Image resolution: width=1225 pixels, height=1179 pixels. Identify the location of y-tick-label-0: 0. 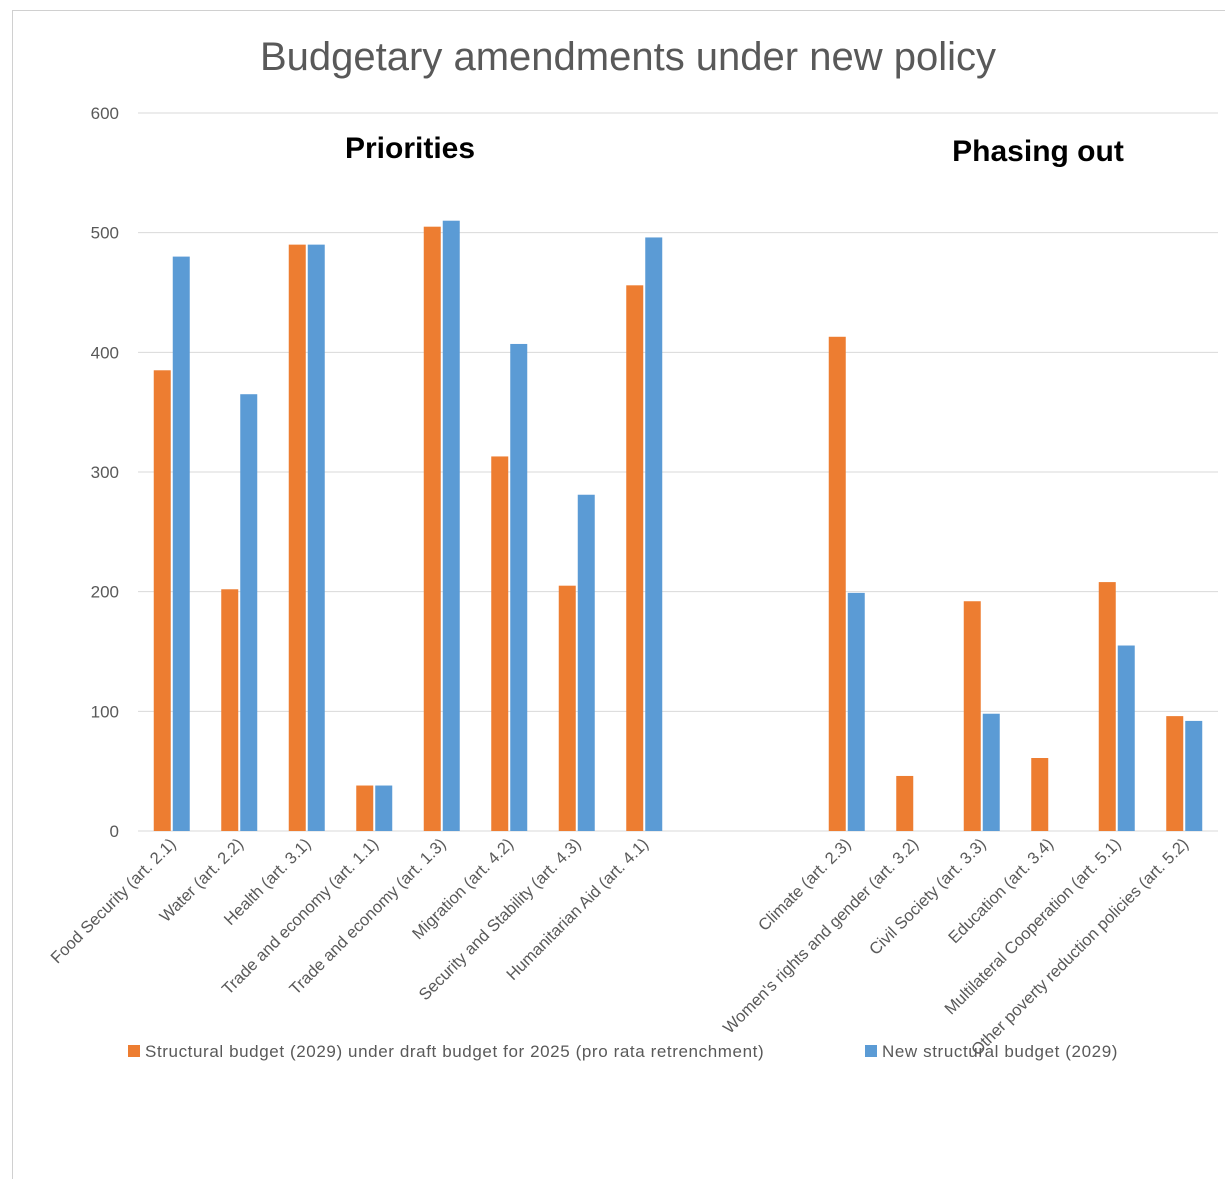
(114, 831).